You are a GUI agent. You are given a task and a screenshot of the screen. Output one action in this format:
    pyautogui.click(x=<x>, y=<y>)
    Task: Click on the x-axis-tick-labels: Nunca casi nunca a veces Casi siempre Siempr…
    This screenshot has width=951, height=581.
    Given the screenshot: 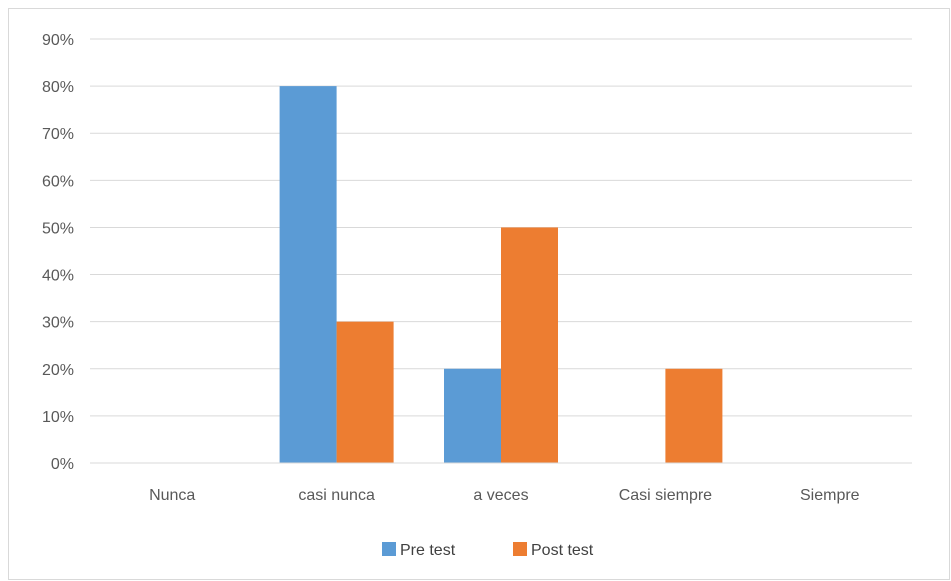 What is the action you would take?
    pyautogui.click(x=504, y=495)
    